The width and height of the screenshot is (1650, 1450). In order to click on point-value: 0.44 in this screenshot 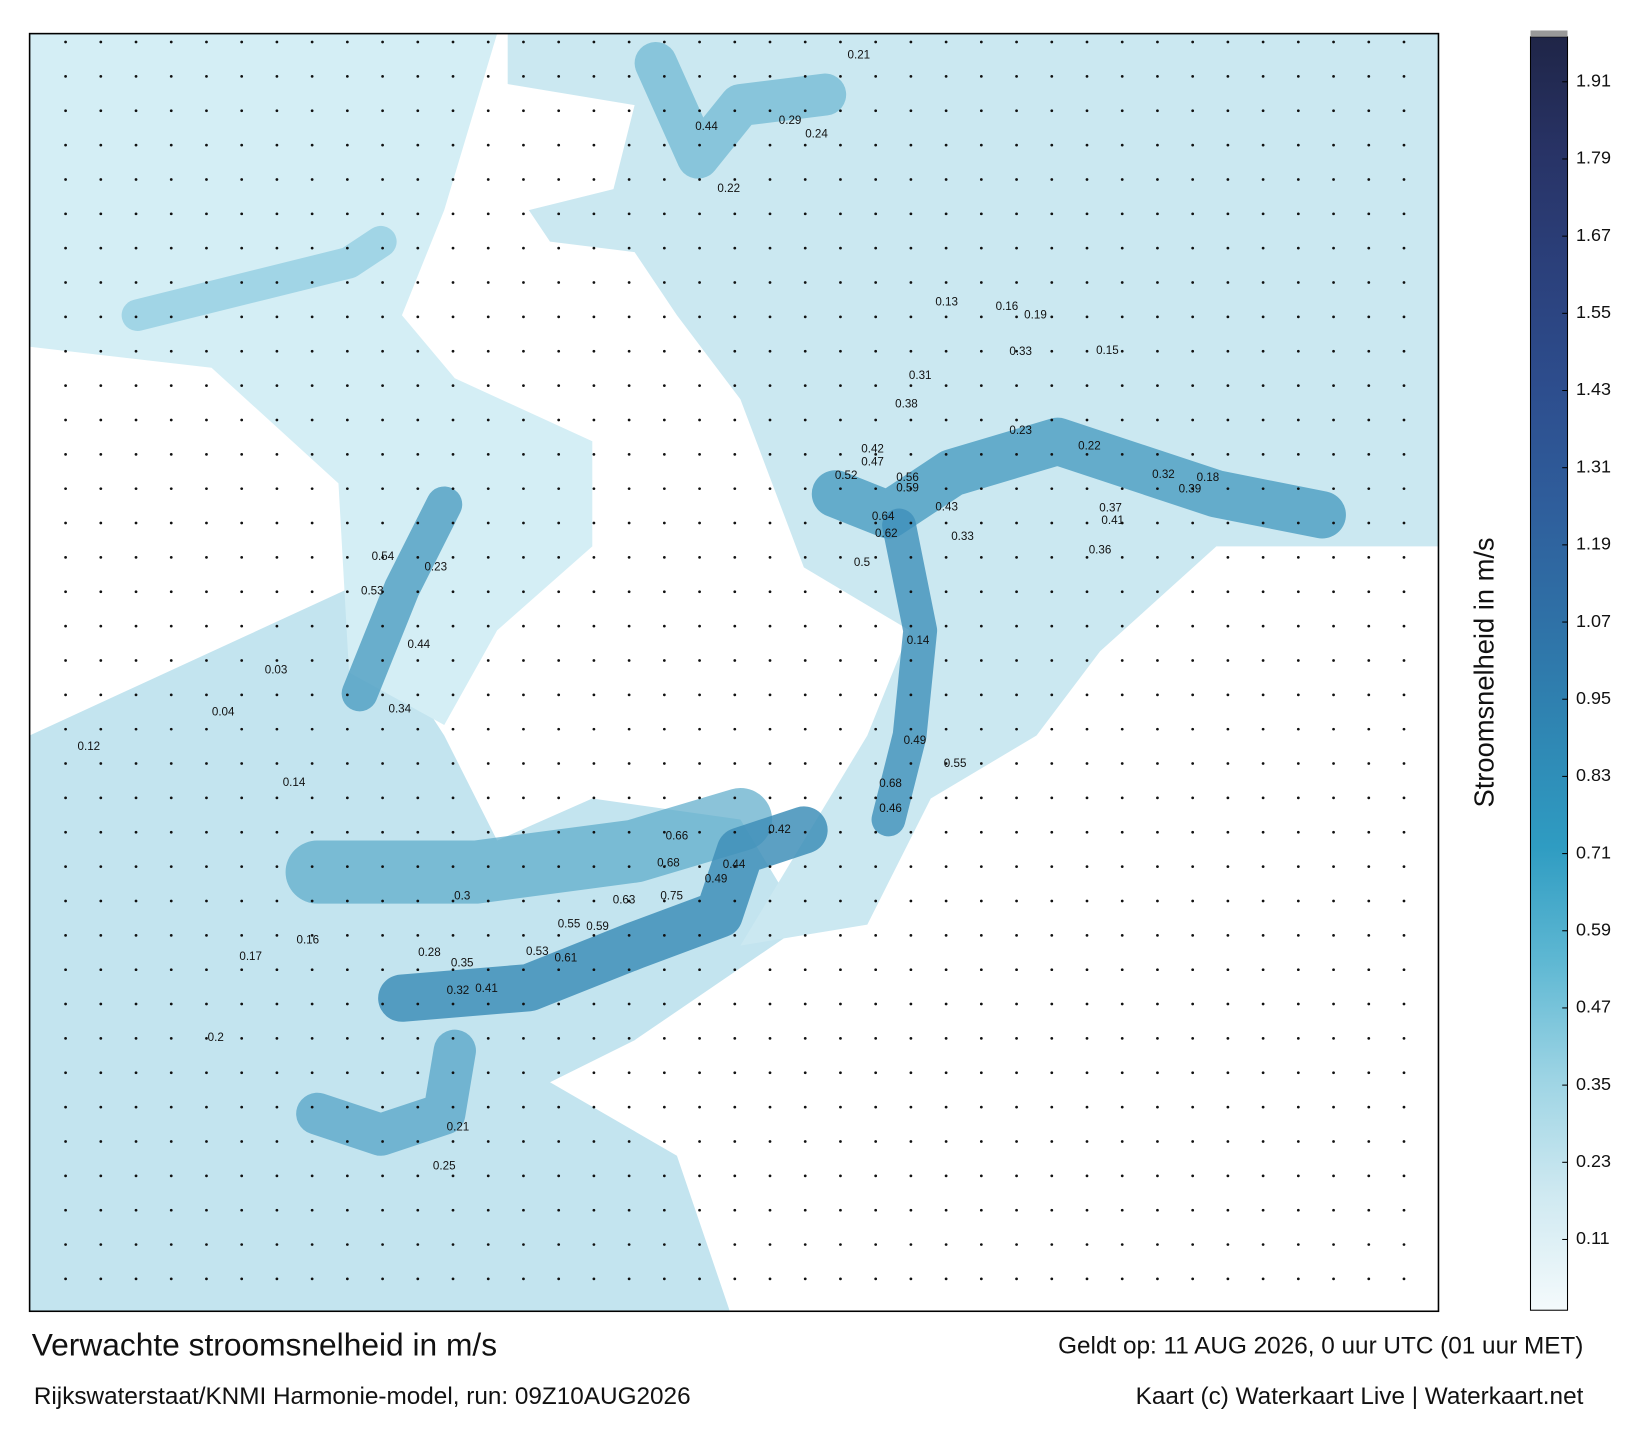, I will do `click(419, 645)`.